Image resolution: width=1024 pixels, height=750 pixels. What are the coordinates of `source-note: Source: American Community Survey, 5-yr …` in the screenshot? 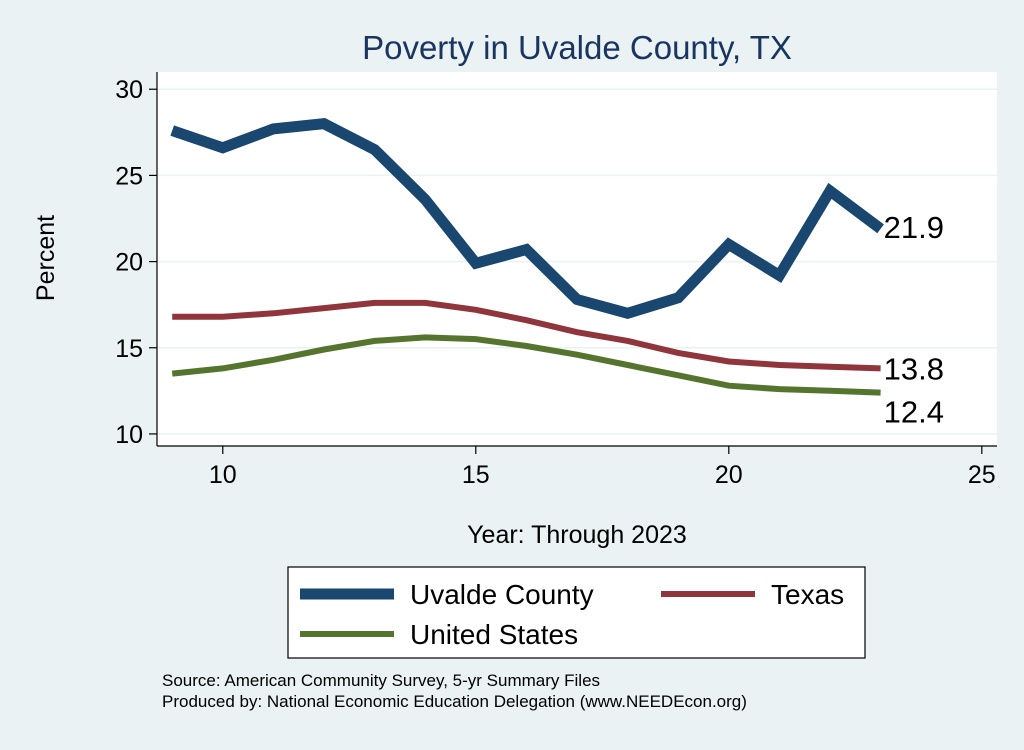 It's located at (381, 681).